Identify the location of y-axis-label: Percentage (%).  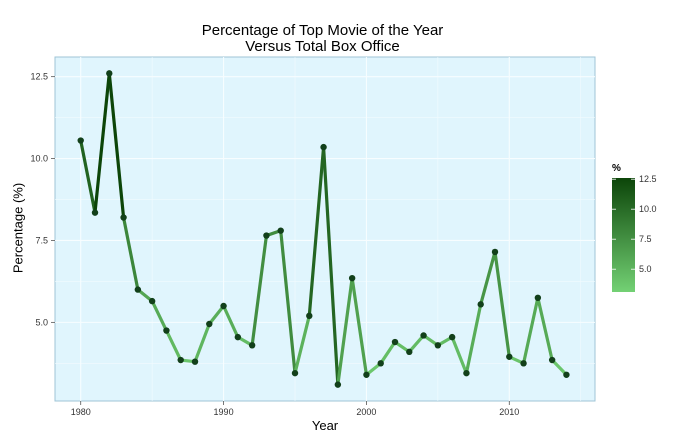
(18, 228).